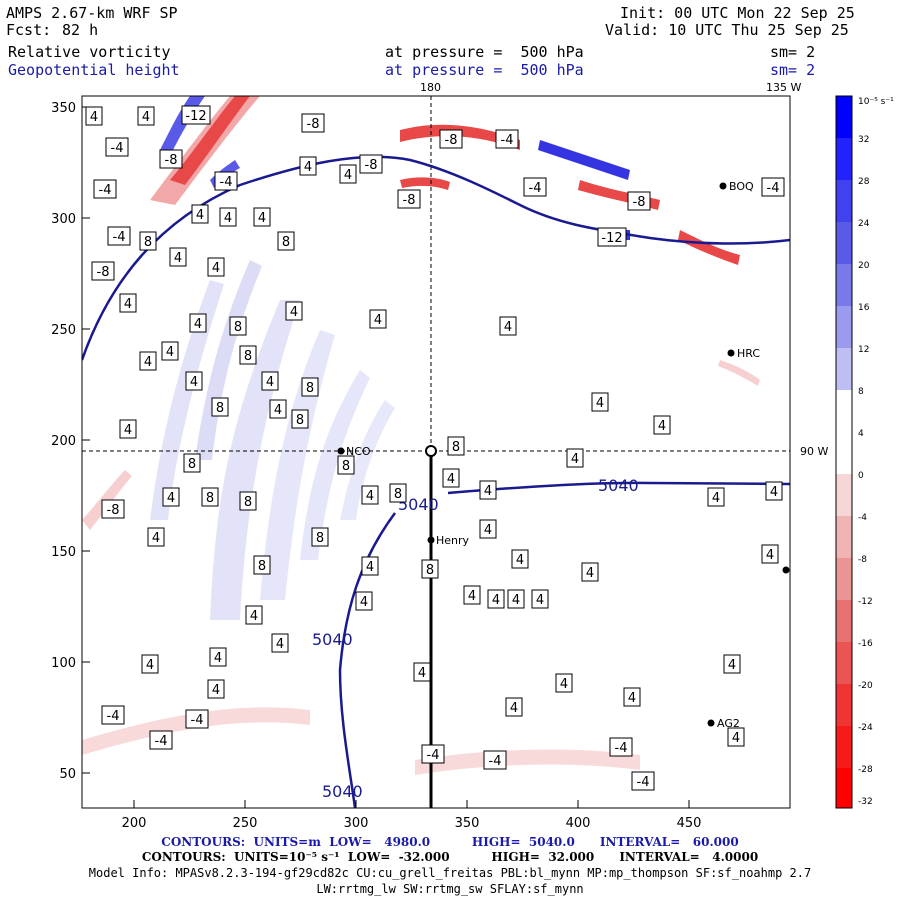 This screenshot has height=900, width=900. What do you see at coordinates (689, 823) in the screenshot?
I see `x-tick-label: 450` at bounding box center [689, 823].